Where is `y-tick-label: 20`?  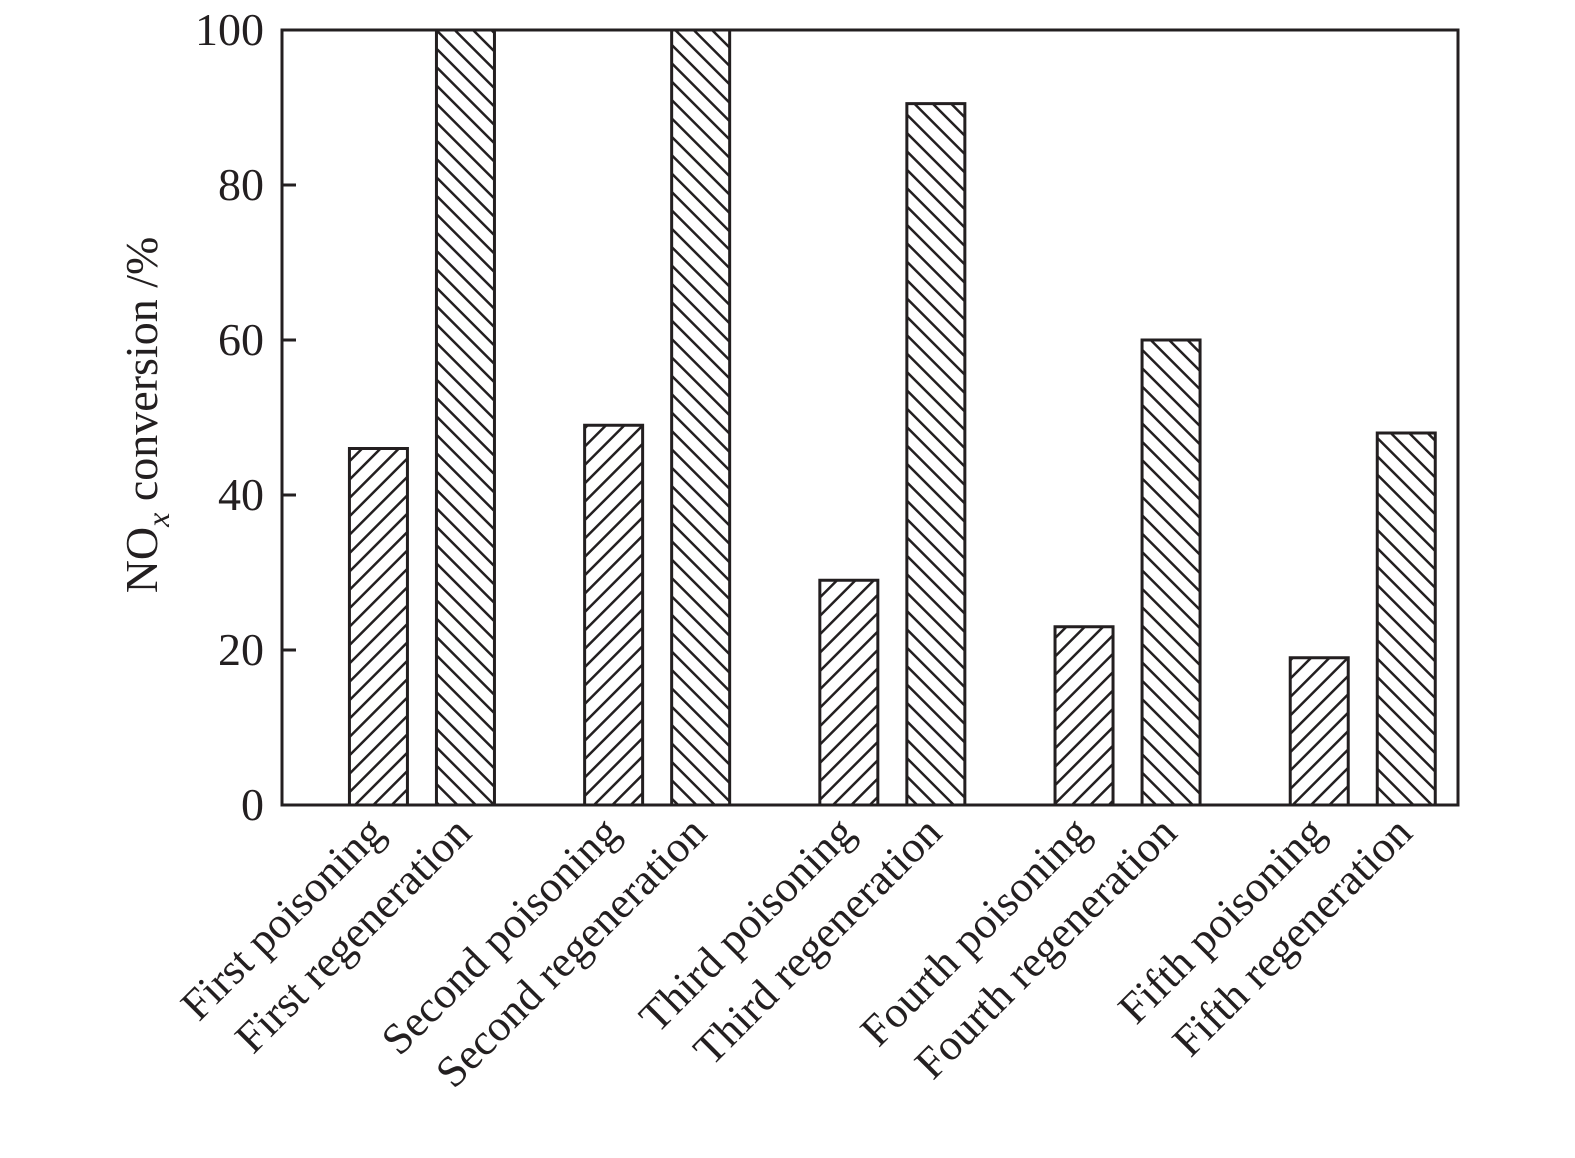
y-tick-label: 20 is located at coordinates (241, 649).